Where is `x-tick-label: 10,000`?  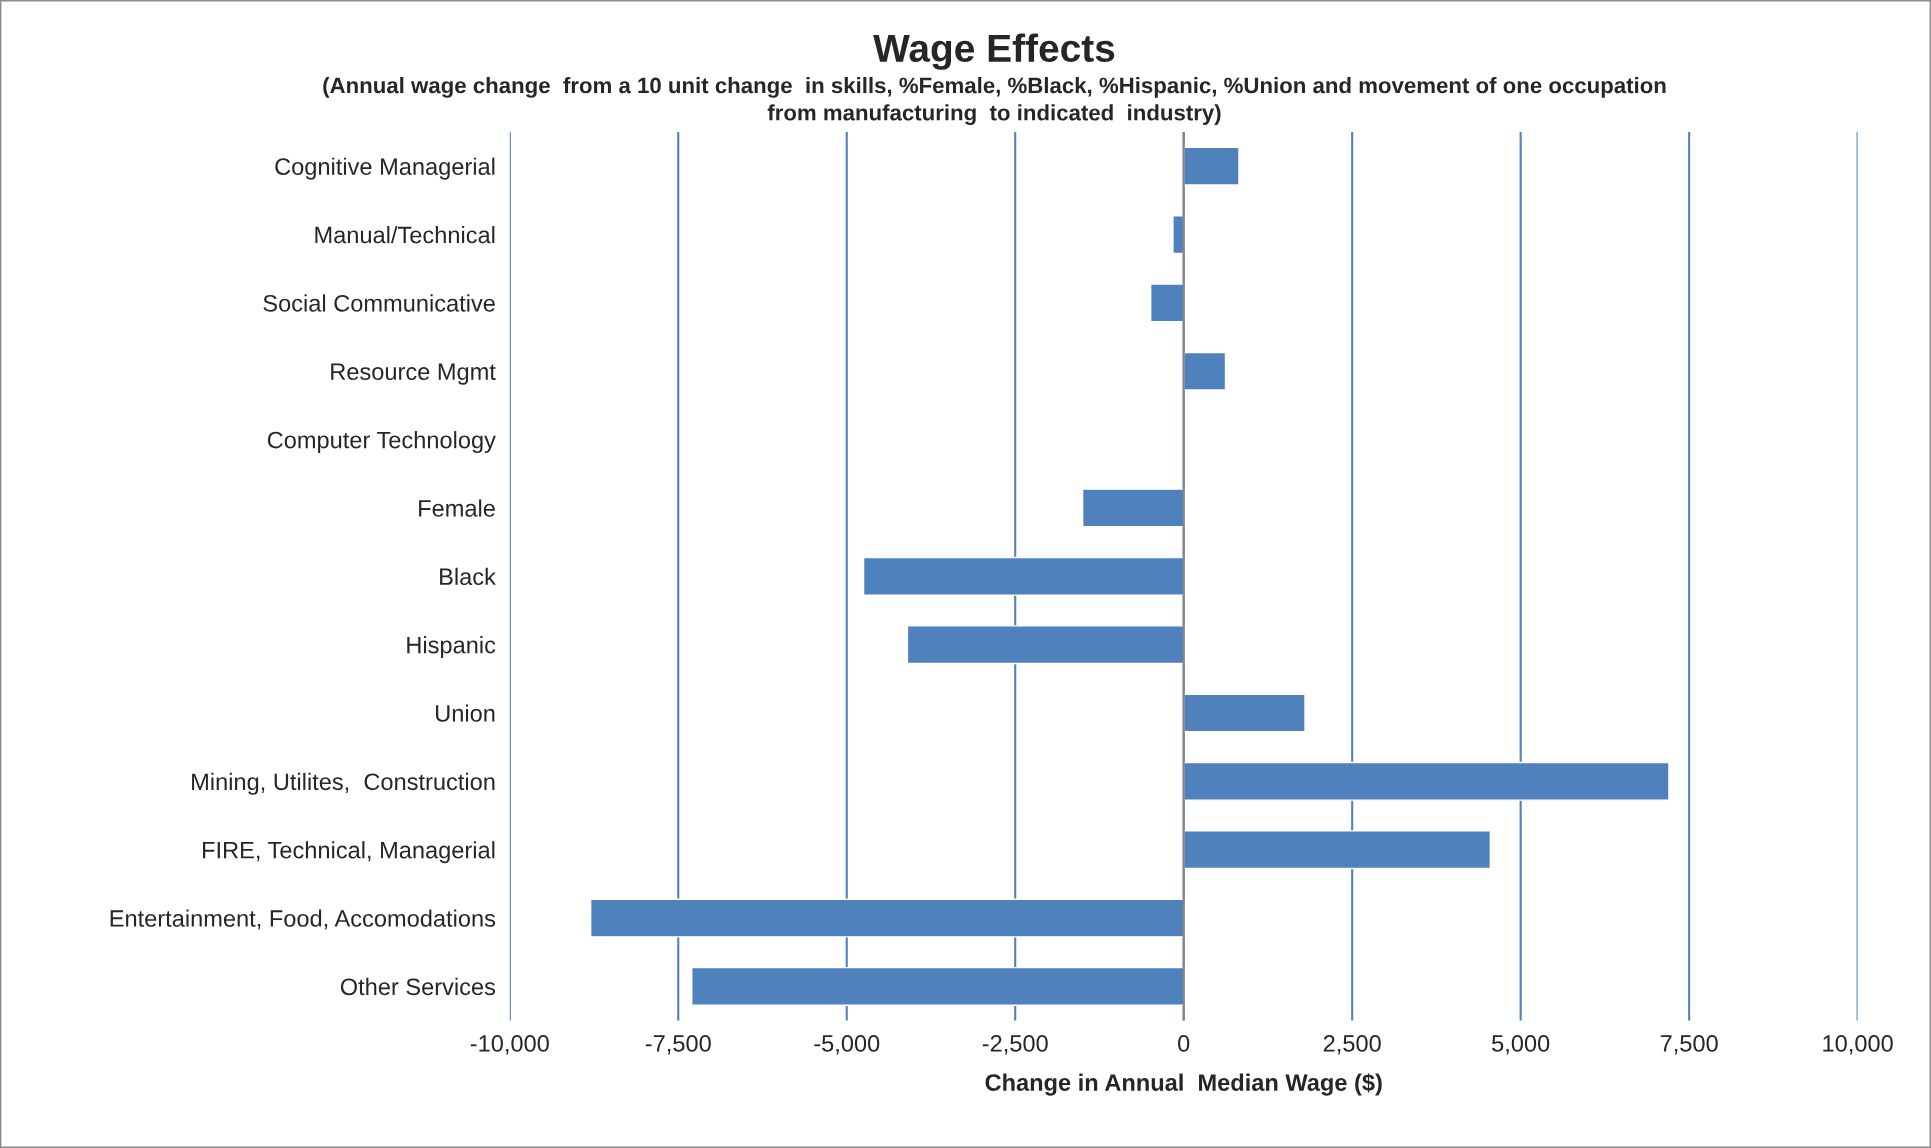 x-tick-label: 10,000 is located at coordinates (1858, 1045).